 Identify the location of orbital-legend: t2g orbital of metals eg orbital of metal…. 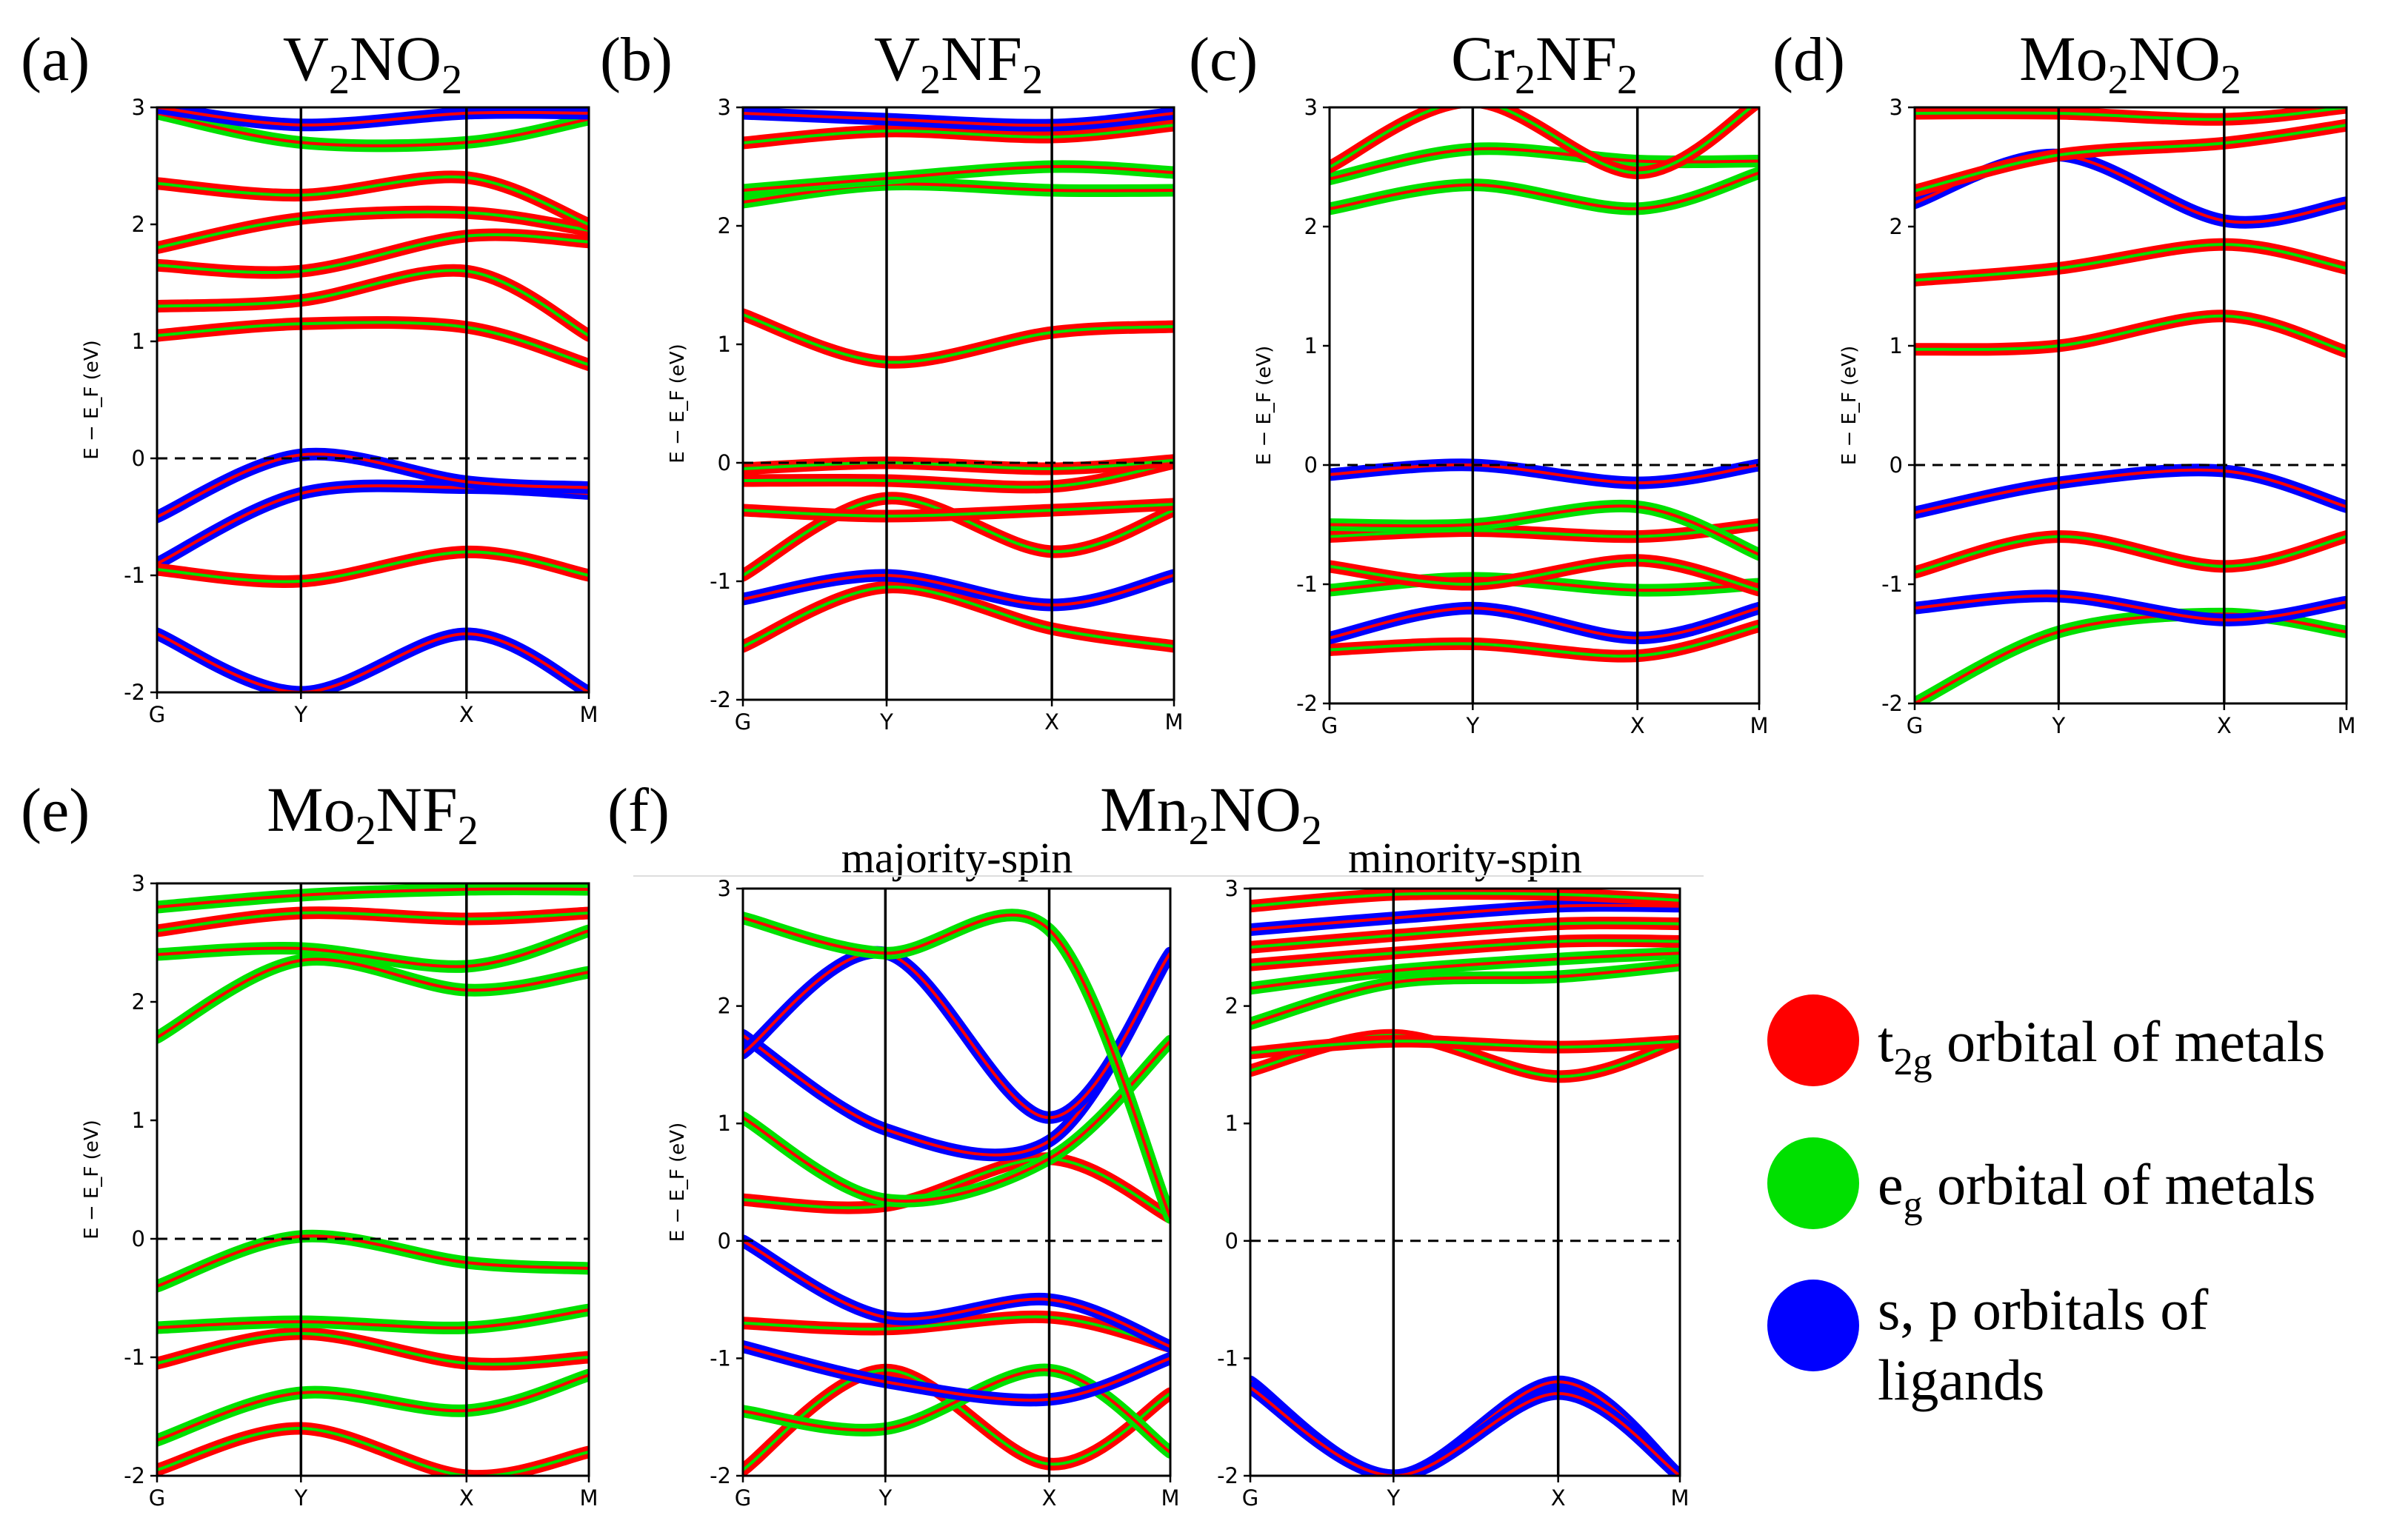
(2046, 1203).